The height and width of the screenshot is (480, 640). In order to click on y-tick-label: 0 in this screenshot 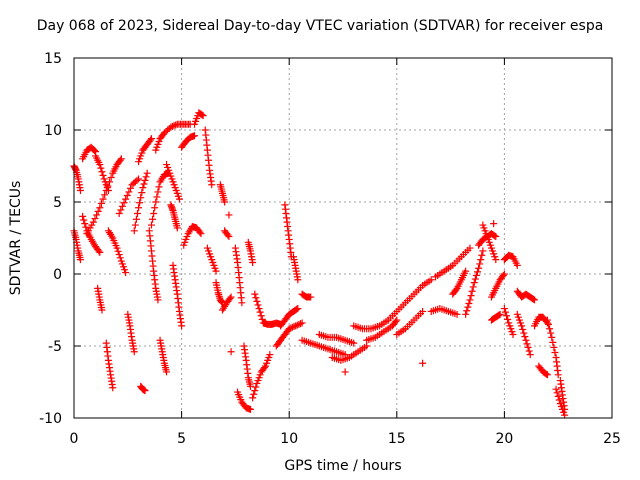, I will do `click(57, 275)`.